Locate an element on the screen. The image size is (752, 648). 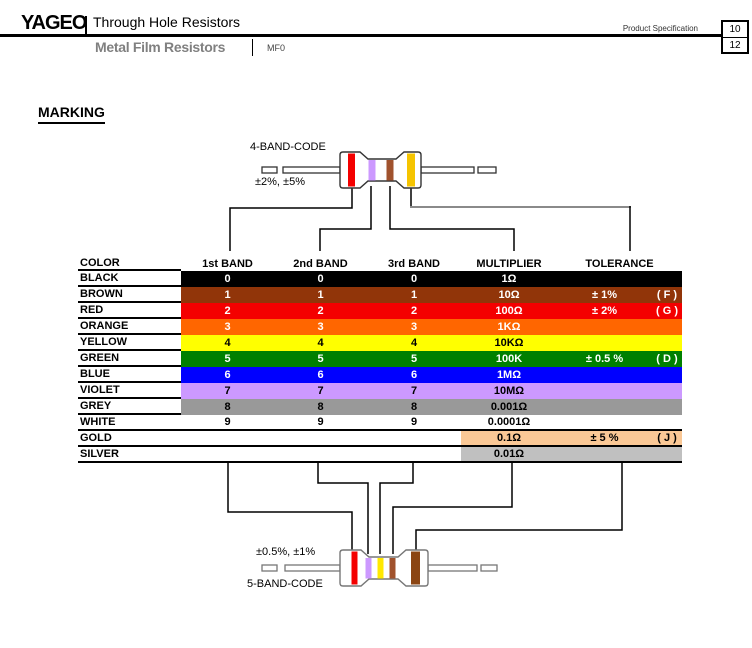
table-row-black: BLACK 0 0 0 1Ω is located at coordinates (380, 279).